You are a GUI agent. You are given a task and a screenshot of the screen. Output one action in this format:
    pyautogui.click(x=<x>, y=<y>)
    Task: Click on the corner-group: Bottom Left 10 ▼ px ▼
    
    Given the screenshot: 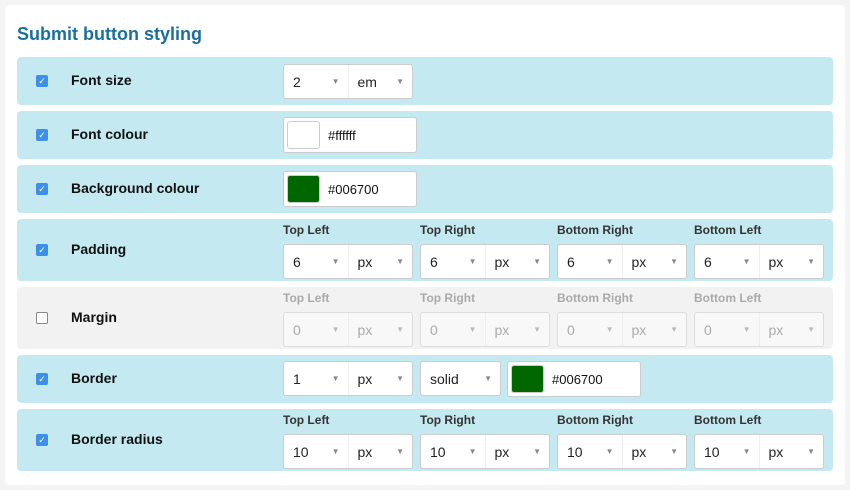 What is the action you would take?
    pyautogui.click(x=759, y=441)
    